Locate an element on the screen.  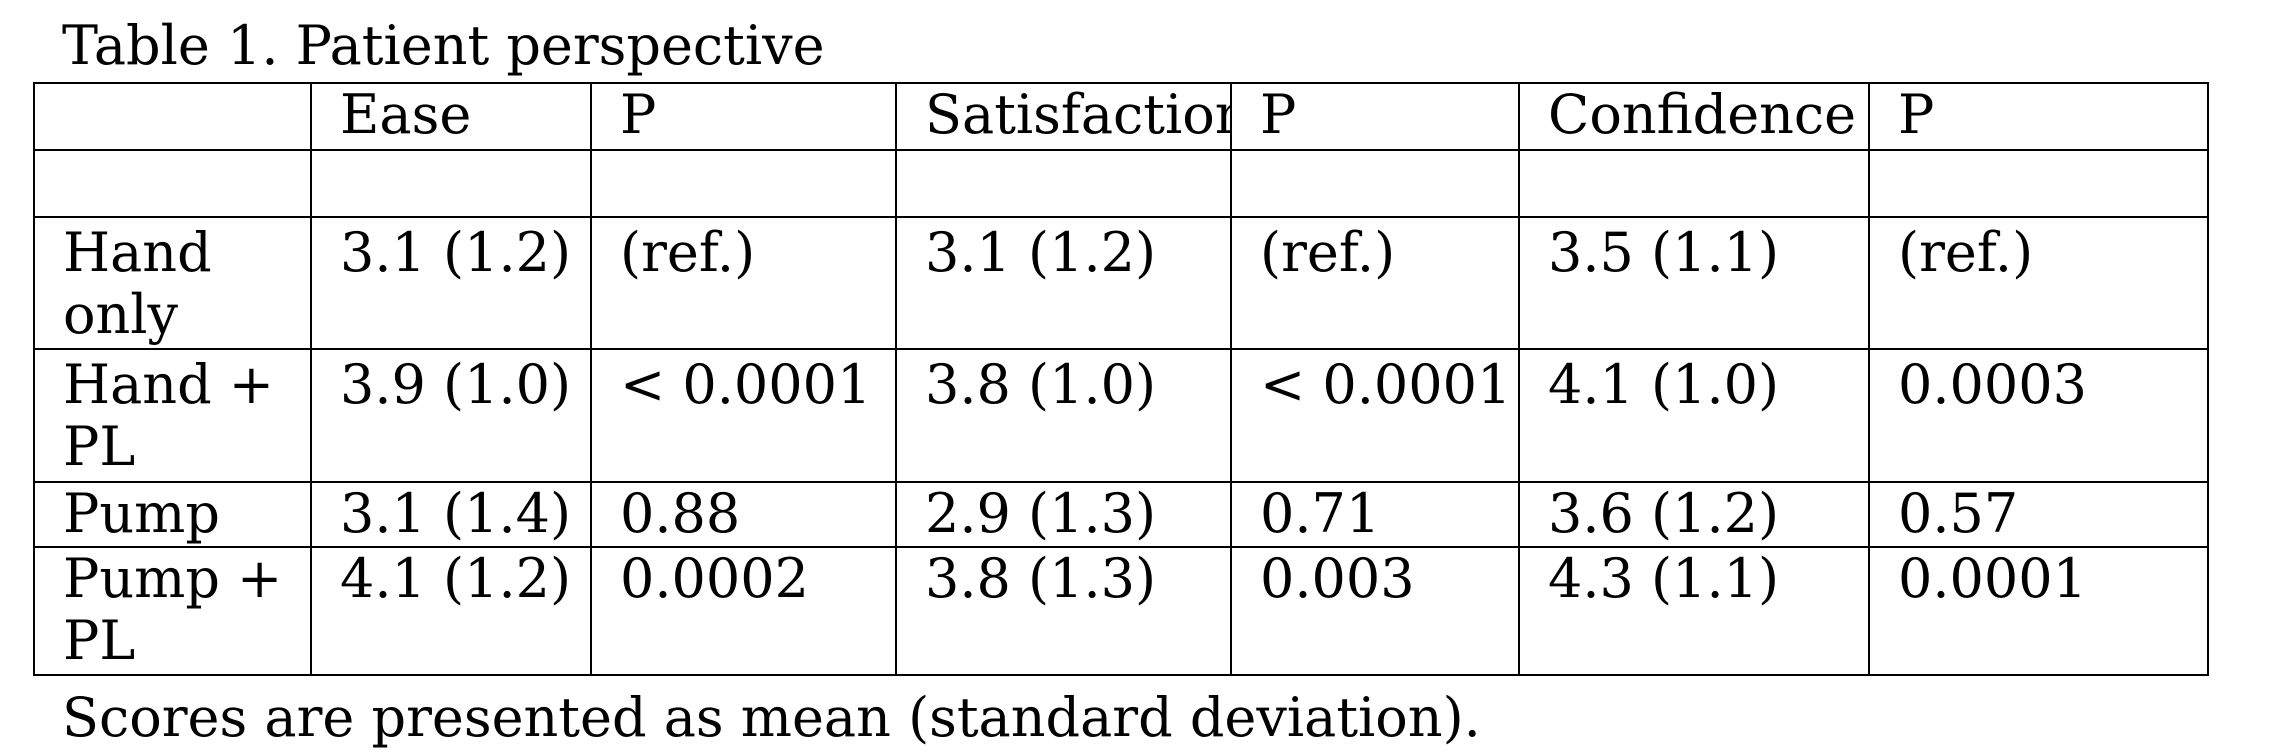
row-label: Hand + PL is located at coordinates (172, 415).